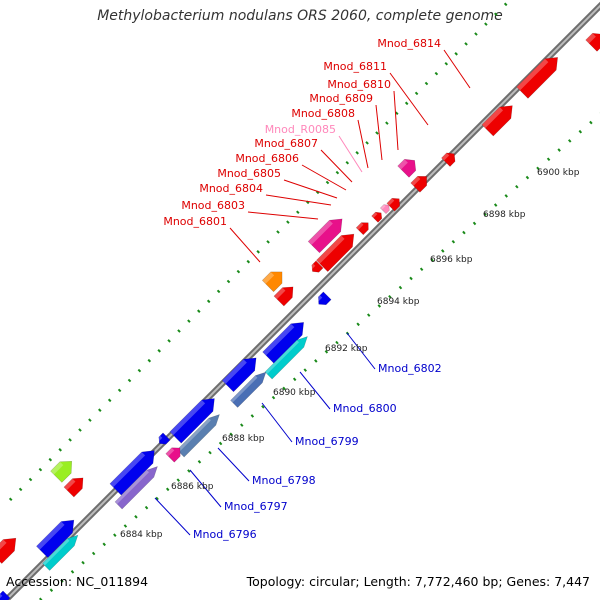 Image resolution: width=600 pixels, height=600 pixels. What do you see at coordinates (558, 173) in the screenshot?
I see `scale-tick-label: 6900 kbp` at bounding box center [558, 173].